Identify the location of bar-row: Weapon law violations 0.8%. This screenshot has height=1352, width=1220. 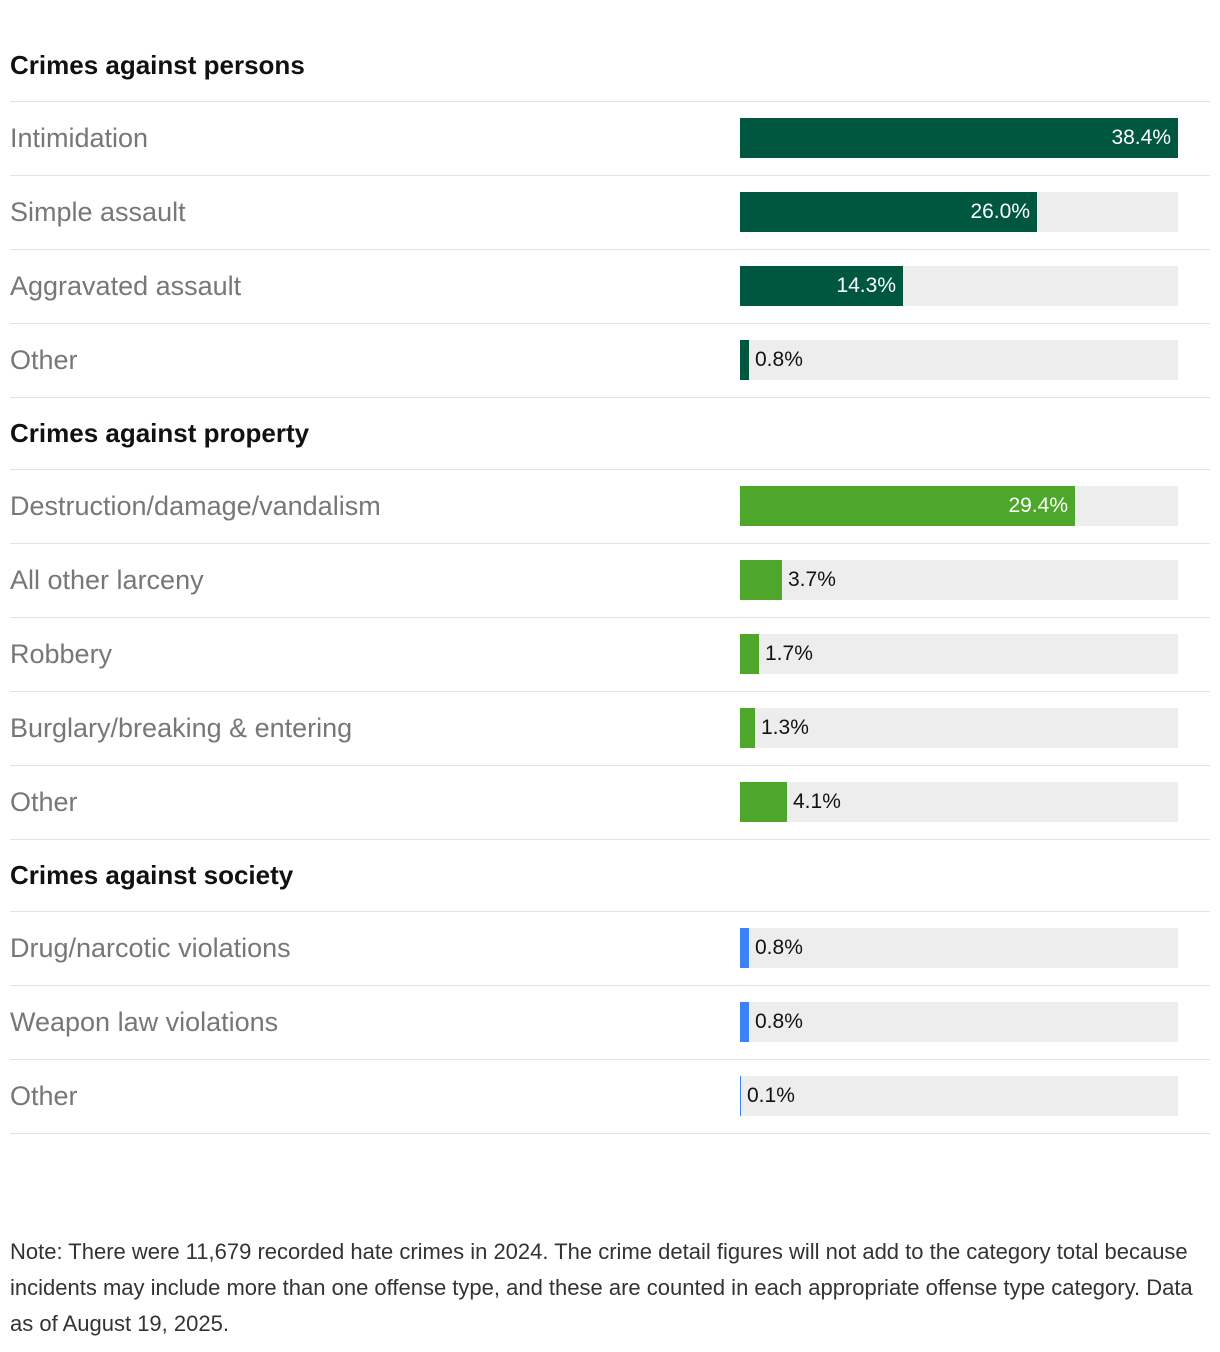
(610, 1023).